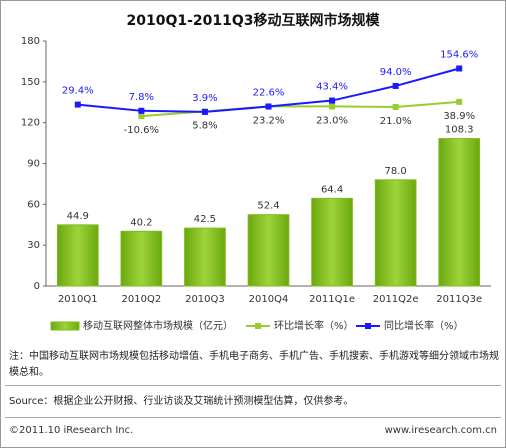 The height and width of the screenshot is (448, 506). I want to click on data-label: 108.3, so click(459, 130).